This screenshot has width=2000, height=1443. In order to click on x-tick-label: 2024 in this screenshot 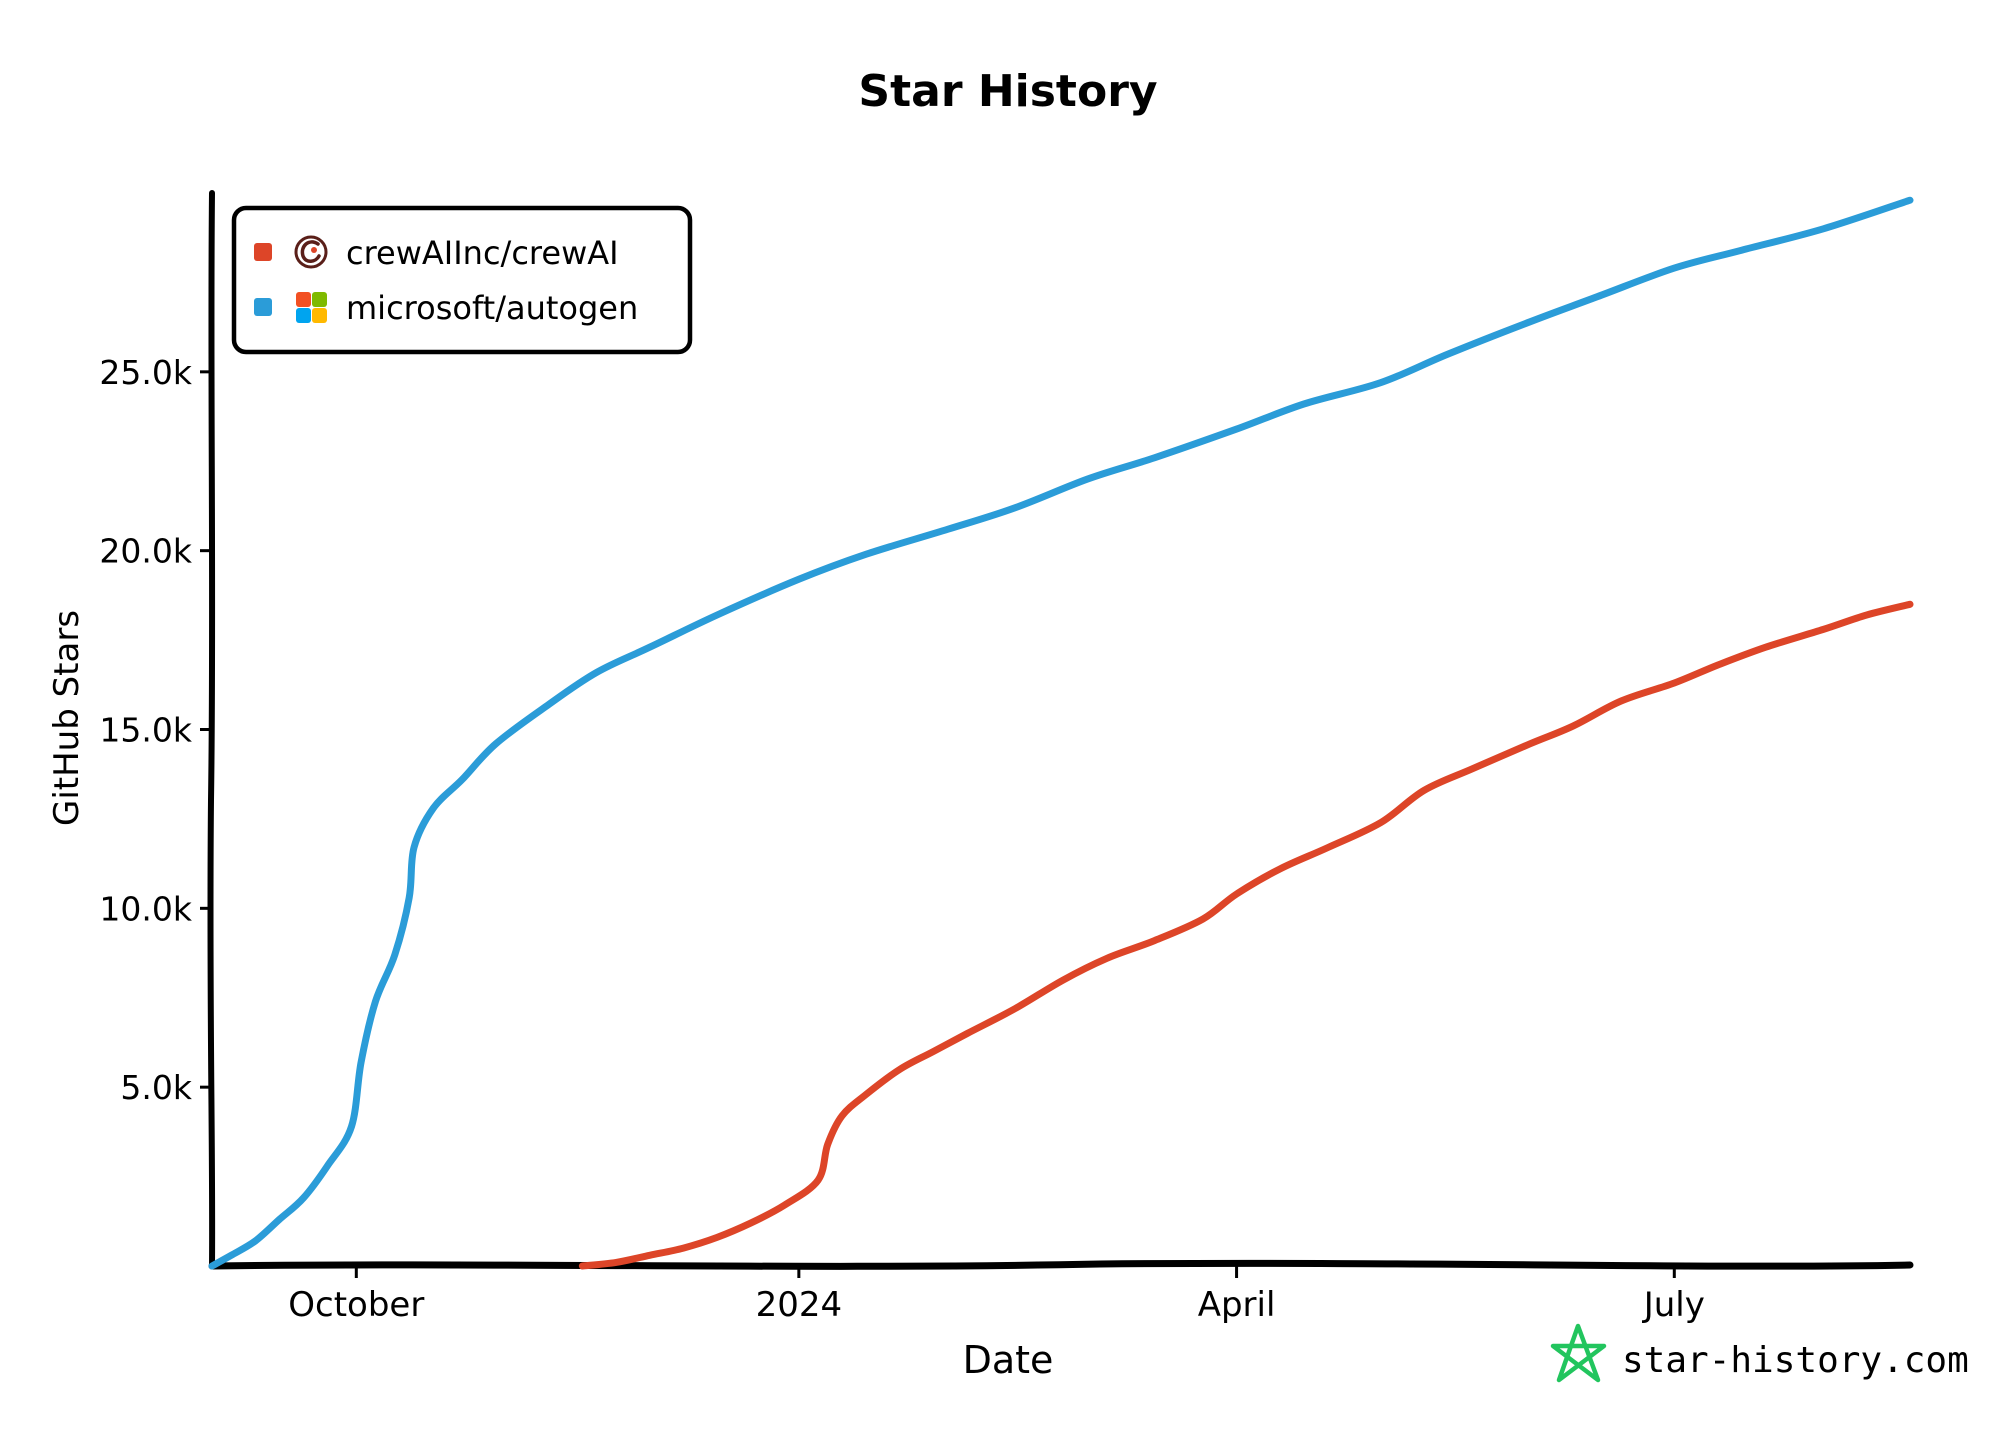, I will do `click(799, 1305)`.